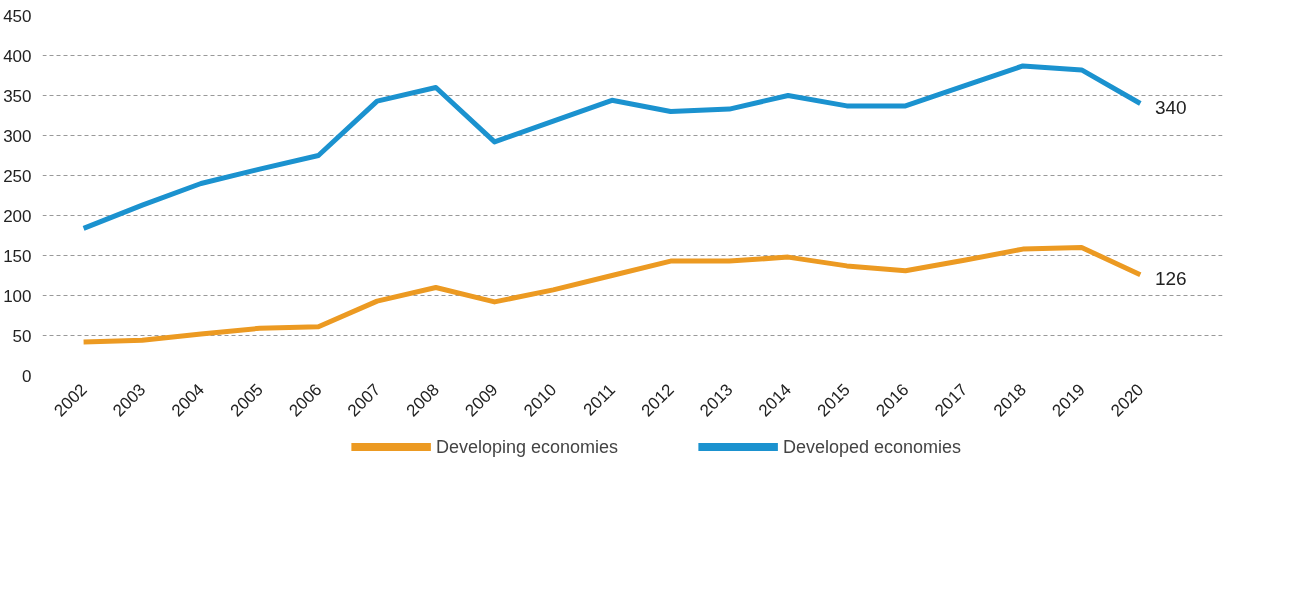 The image size is (1299, 592). Describe the element at coordinates (17, 216) in the screenshot. I see `y-tick-label: 200` at that location.